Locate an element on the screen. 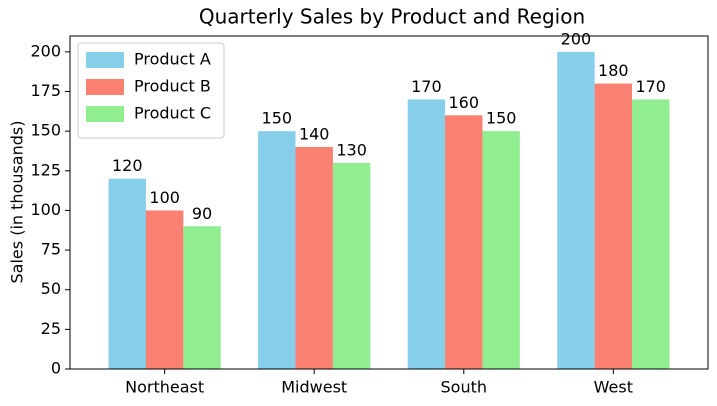 Image resolution: width=717 pixels, height=406 pixels. y-tick-label: 0 is located at coordinates (56, 368).